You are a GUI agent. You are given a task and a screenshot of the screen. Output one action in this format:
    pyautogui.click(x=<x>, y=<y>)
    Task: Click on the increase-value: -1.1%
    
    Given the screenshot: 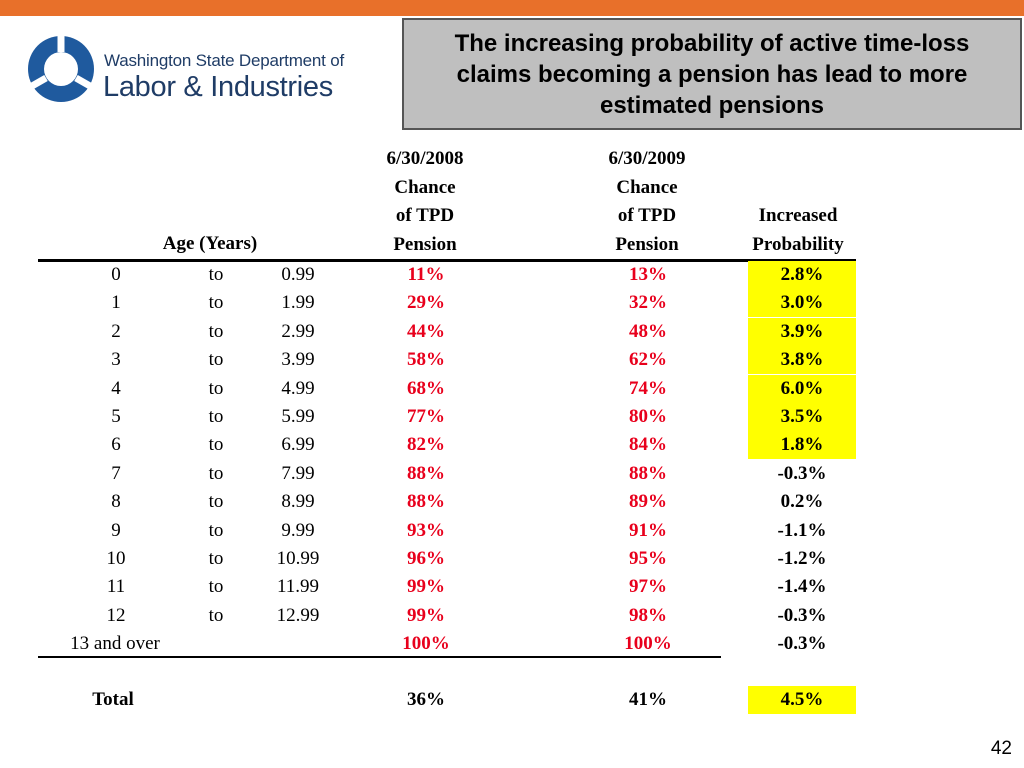 What is the action you would take?
    pyautogui.click(x=802, y=530)
    